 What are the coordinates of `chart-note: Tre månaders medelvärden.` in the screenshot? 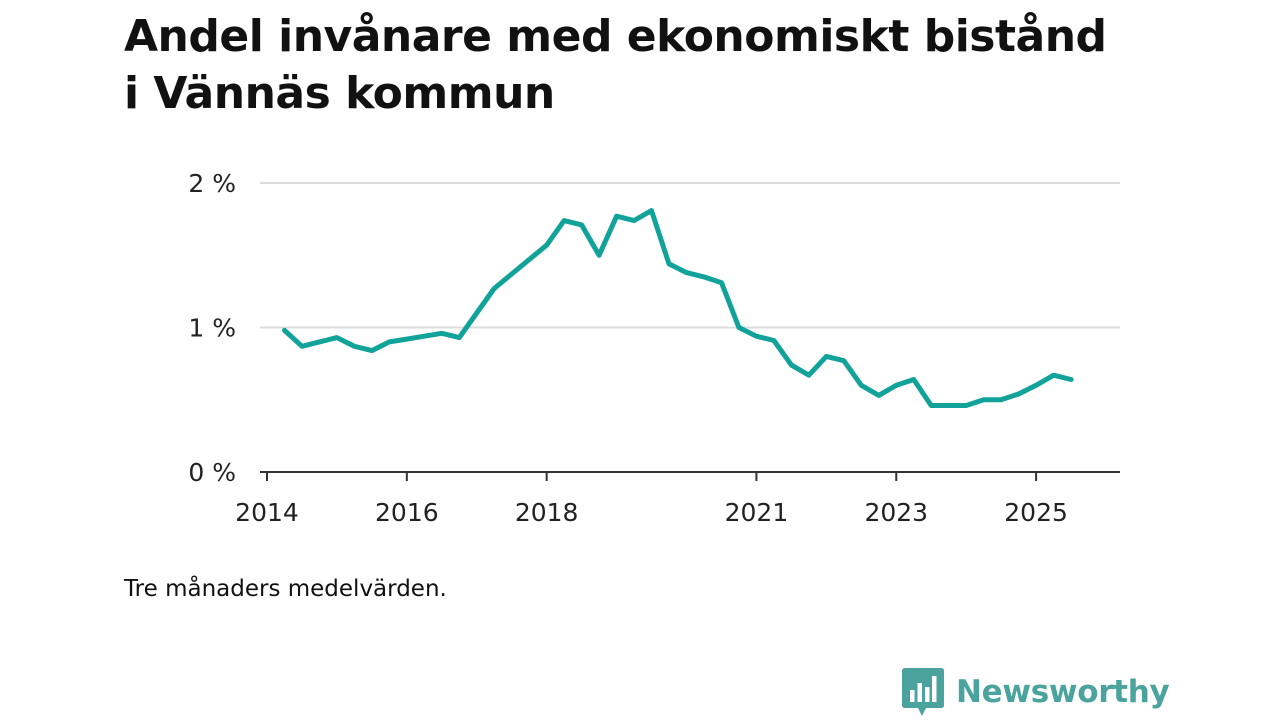 It's located at (285, 589).